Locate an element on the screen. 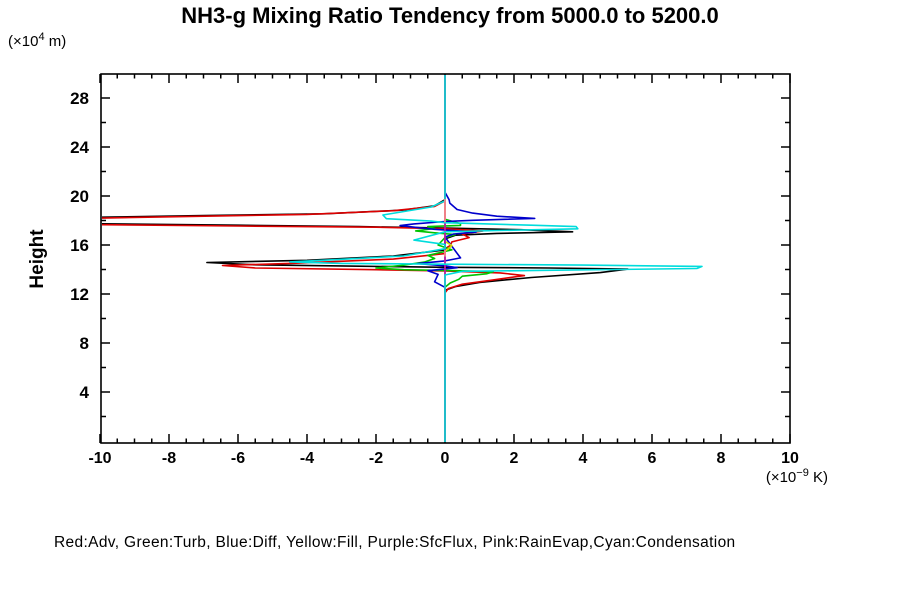 This screenshot has width=900, height=600. series-Diff is located at coordinates (467, 258).